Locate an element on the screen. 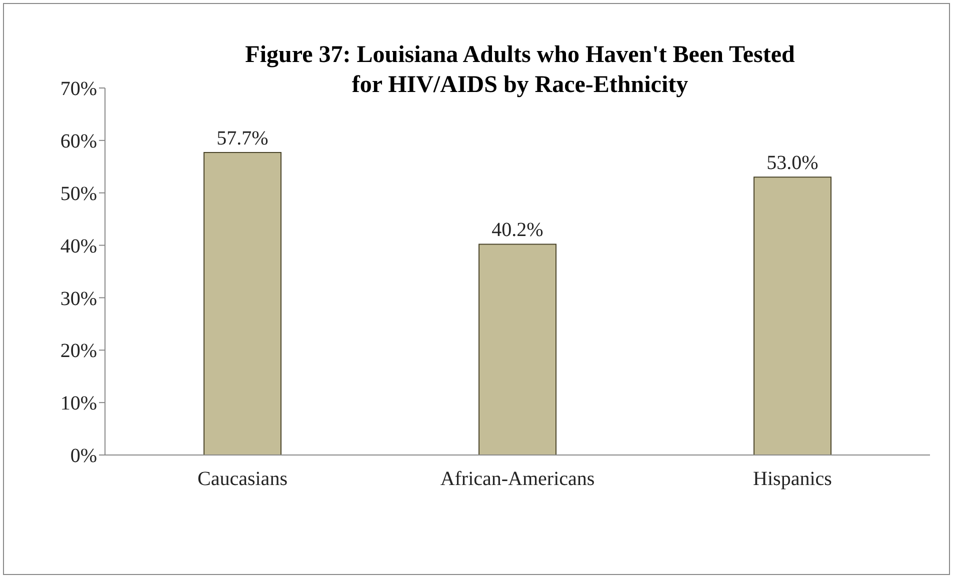 This screenshot has width=955, height=580. y-tick-label: 20% is located at coordinates (78, 351).